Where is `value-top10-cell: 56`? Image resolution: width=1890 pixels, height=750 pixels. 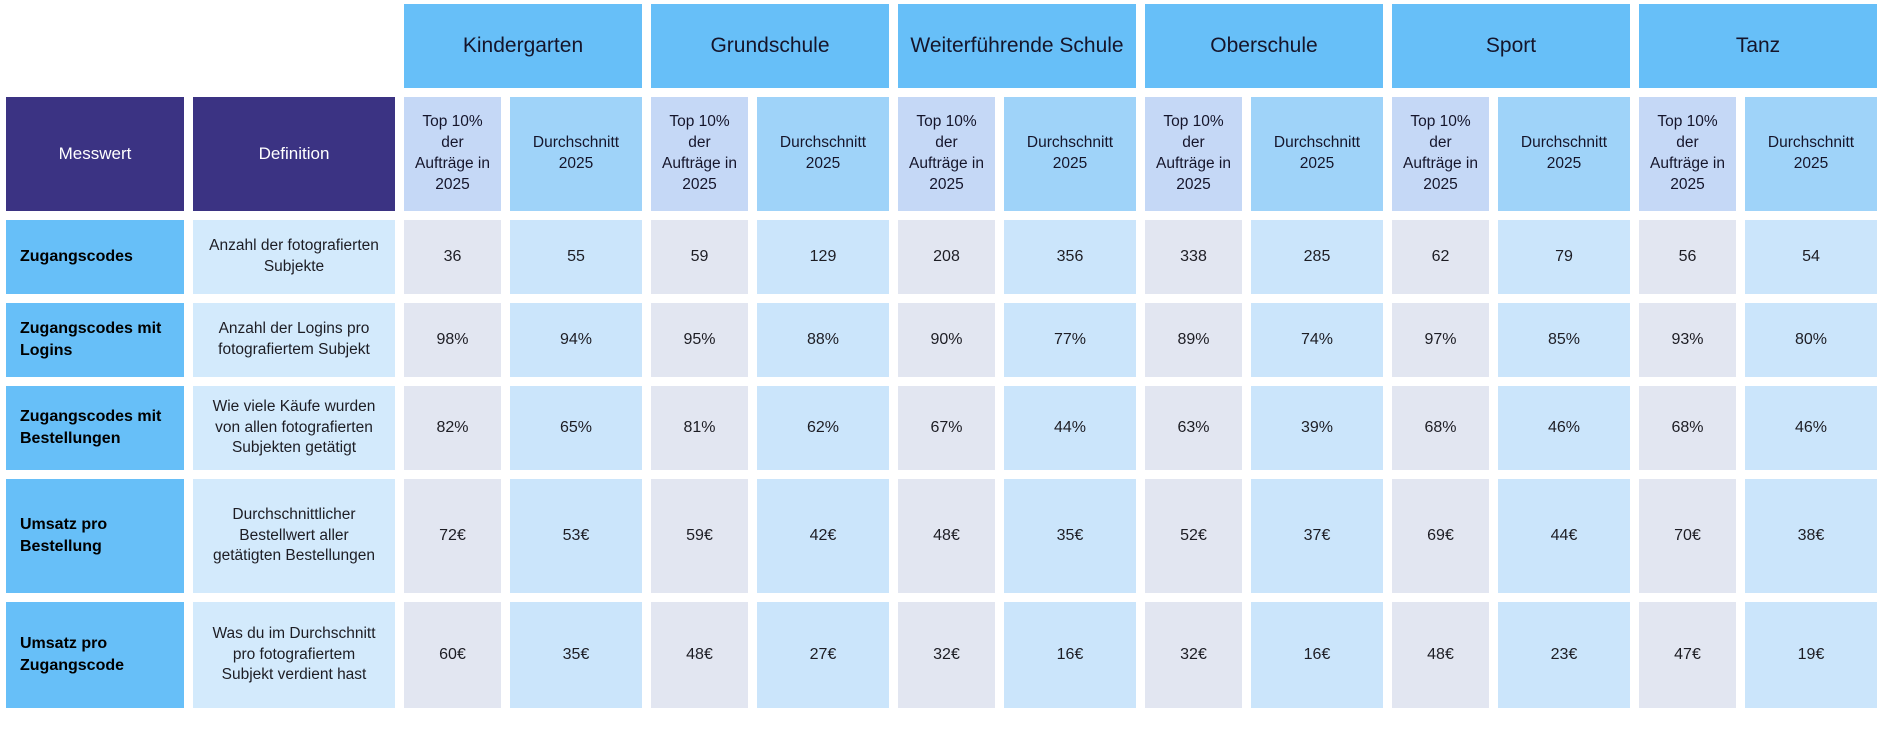 value-top10-cell: 56 is located at coordinates (1687, 257).